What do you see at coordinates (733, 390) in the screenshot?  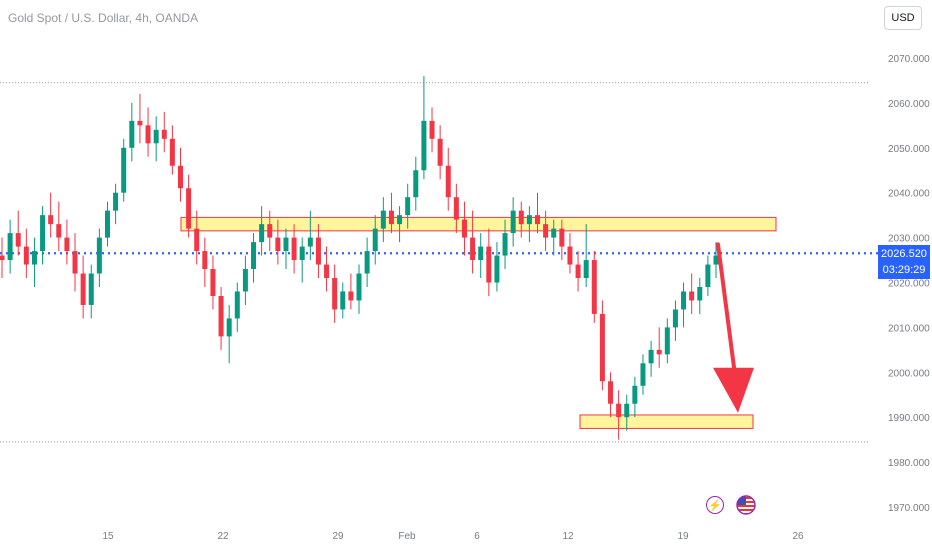 I see `projection-arrow-head` at bounding box center [733, 390].